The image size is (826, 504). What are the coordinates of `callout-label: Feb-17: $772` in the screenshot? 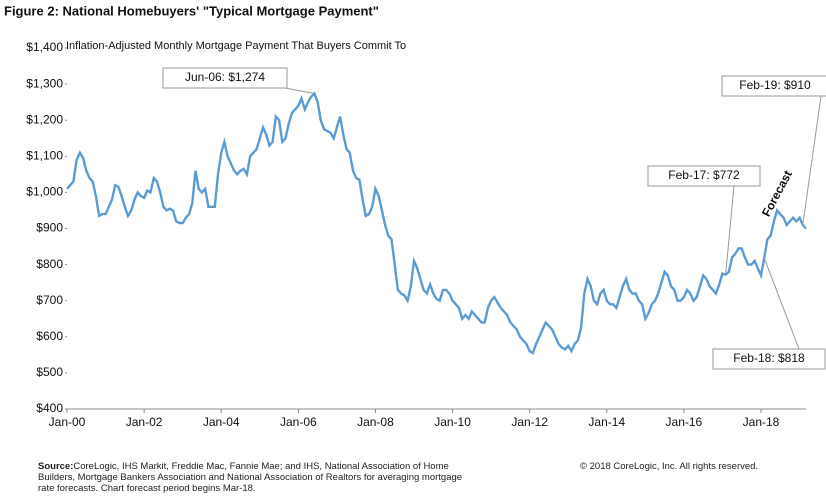 It's located at (704, 175).